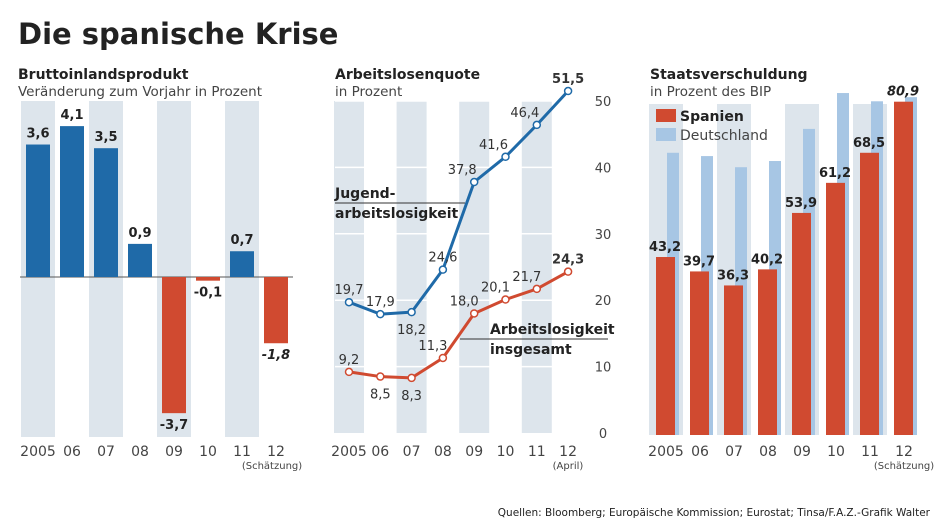 The width and height of the screenshot is (940, 526). What do you see at coordinates (665, 247) in the screenshot?
I see `bar-label: 43,2` at bounding box center [665, 247].